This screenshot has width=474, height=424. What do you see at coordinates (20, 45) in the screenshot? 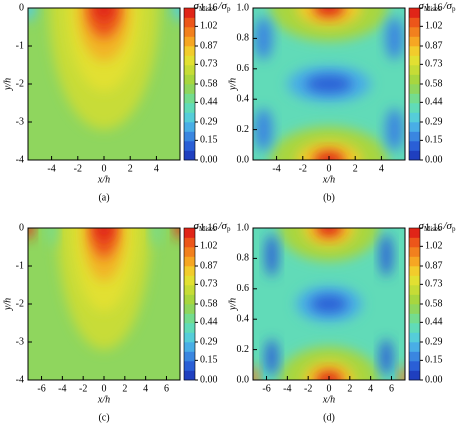
I see `y-tick-label: -1` at bounding box center [20, 45].